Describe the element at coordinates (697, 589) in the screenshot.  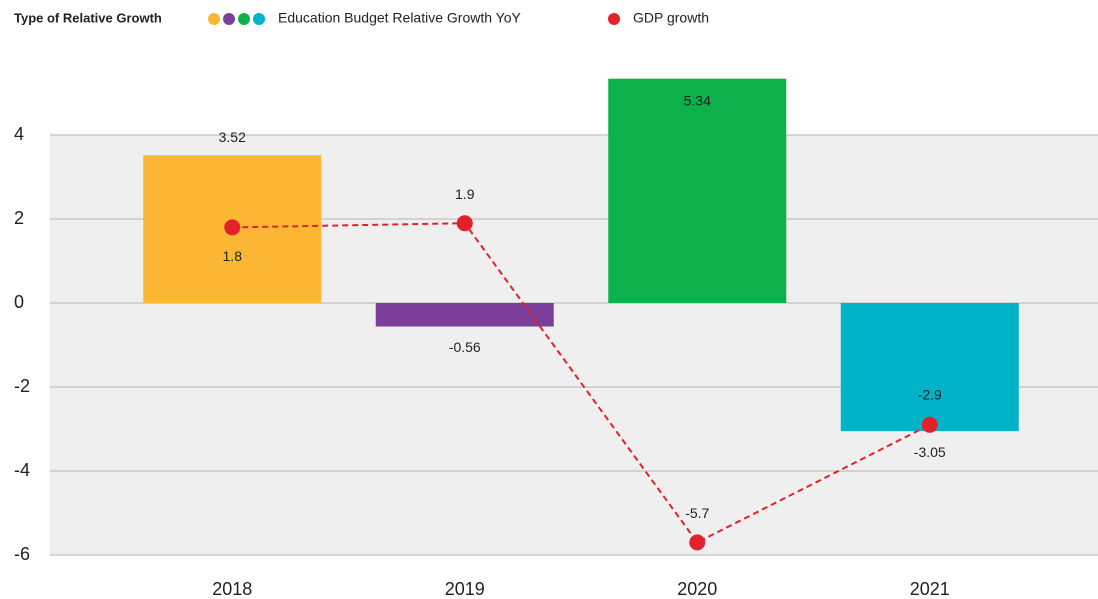
I see `x-tick-label: 2020` at that location.